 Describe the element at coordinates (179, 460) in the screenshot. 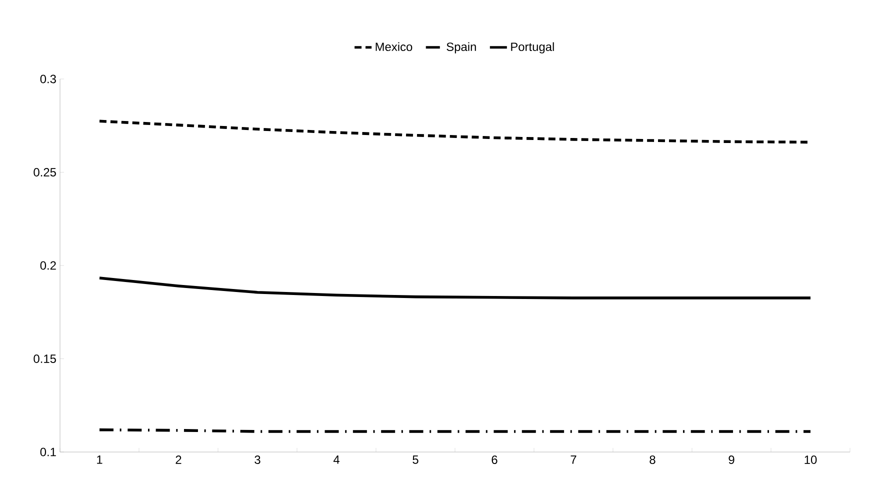

I see `x-tick-label: 2` at that location.